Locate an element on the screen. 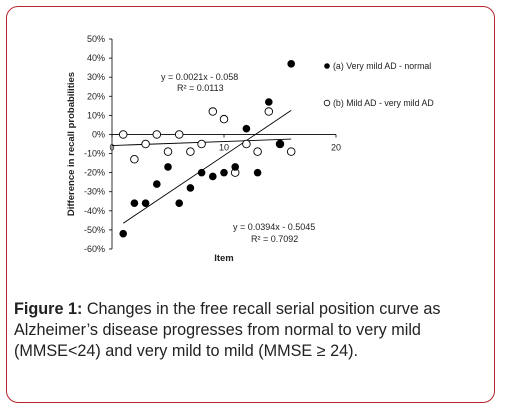 The height and width of the screenshot is (412, 505). x-tick-label: 10 is located at coordinates (224, 147).